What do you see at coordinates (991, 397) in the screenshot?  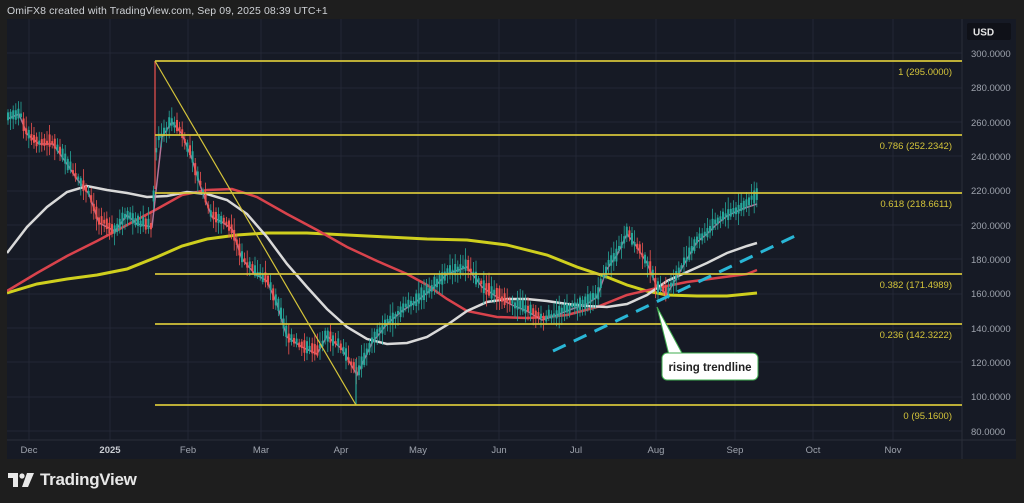 I see `svg-text: 100.0000` at bounding box center [991, 397].